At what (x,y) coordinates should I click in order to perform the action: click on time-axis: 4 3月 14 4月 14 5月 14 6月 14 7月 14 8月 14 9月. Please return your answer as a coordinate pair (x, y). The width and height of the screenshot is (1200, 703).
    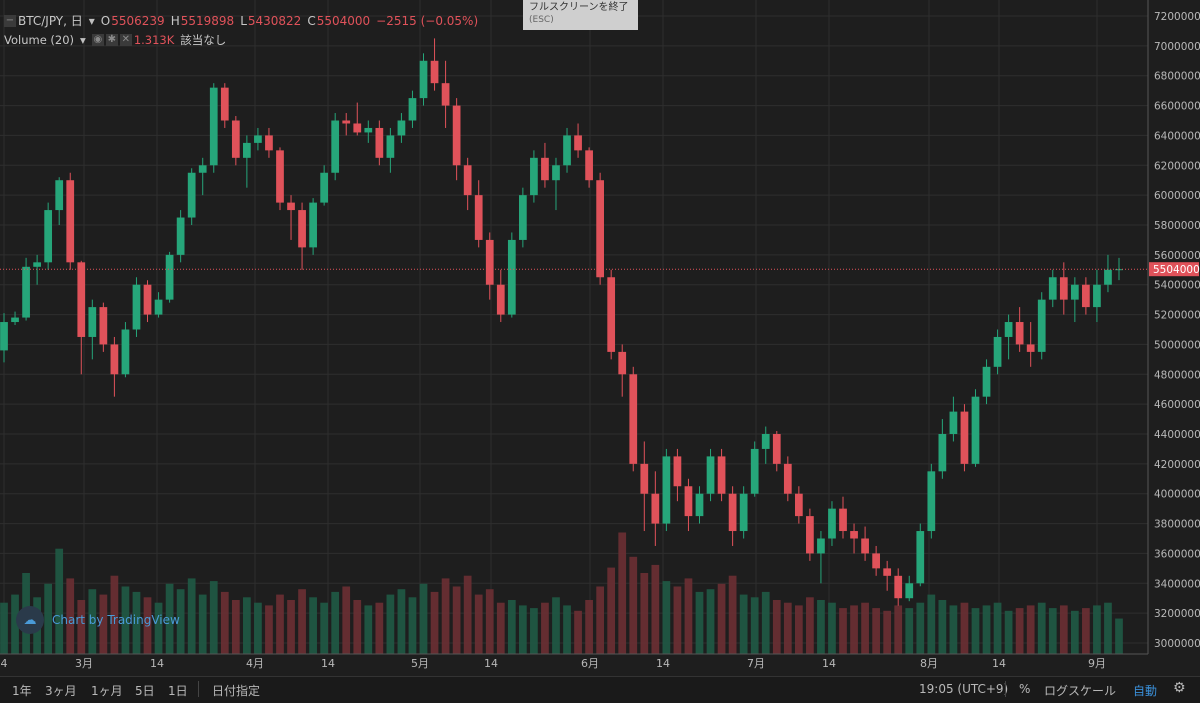
    Looking at the image, I should click on (554, 663).